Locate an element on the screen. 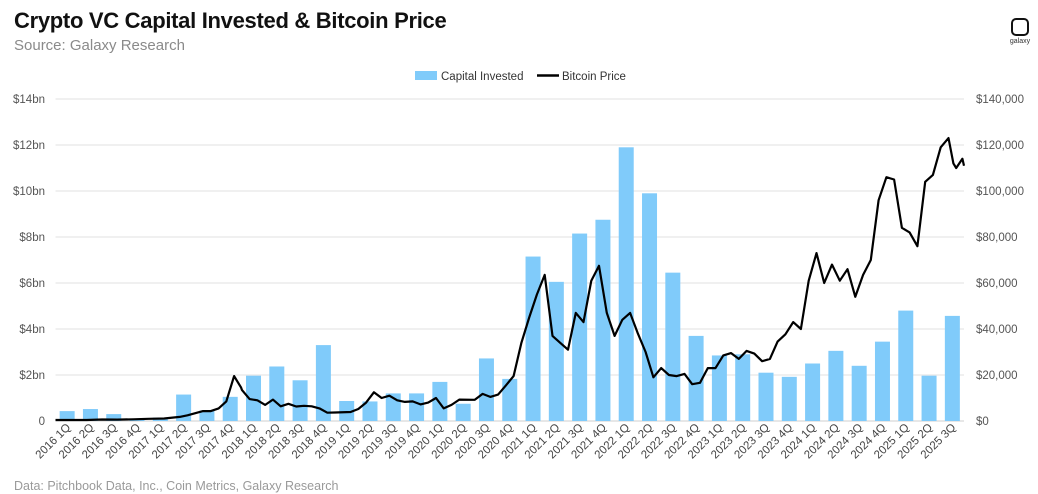 This screenshot has width=1038, height=494. left-axis-tick: $12bn is located at coordinates (29, 146).